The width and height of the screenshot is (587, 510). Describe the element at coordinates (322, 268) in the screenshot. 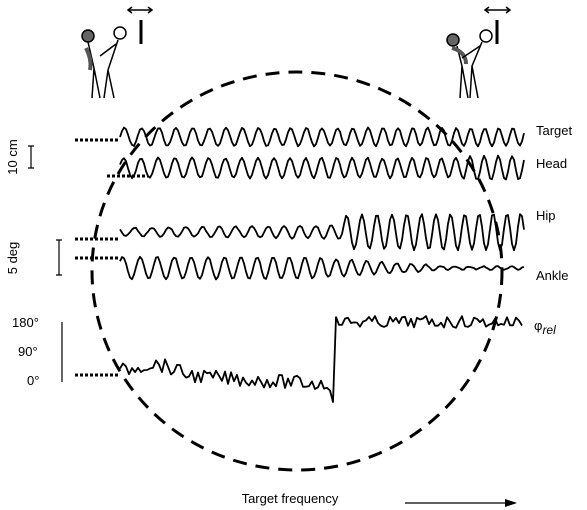

I see `ankle-trace` at that location.